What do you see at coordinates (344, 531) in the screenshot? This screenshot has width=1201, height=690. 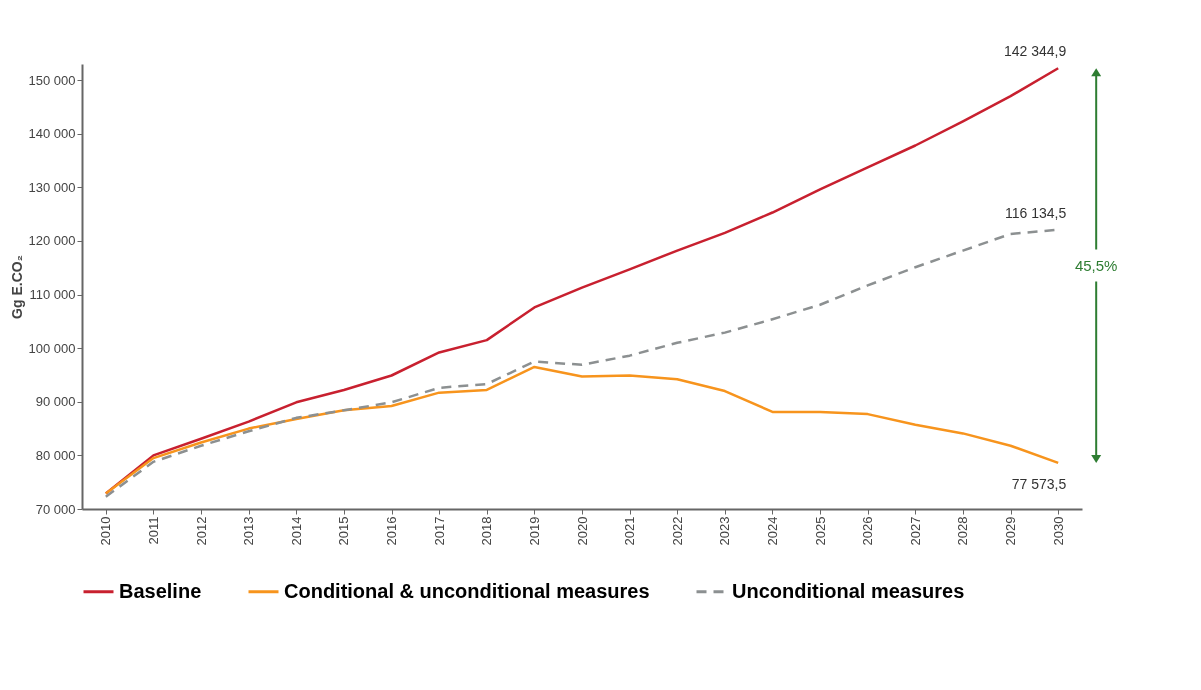 I see `x-tick-label: 2015` at bounding box center [344, 531].